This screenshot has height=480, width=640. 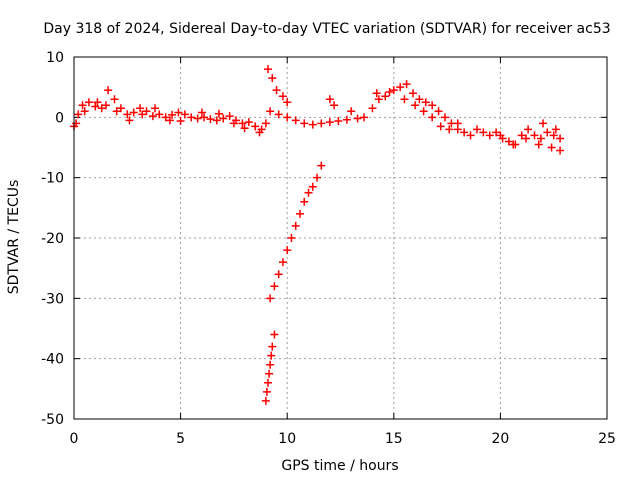 What do you see at coordinates (339, 466) in the screenshot?
I see `x-axis-label: GPS time / hours` at bounding box center [339, 466].